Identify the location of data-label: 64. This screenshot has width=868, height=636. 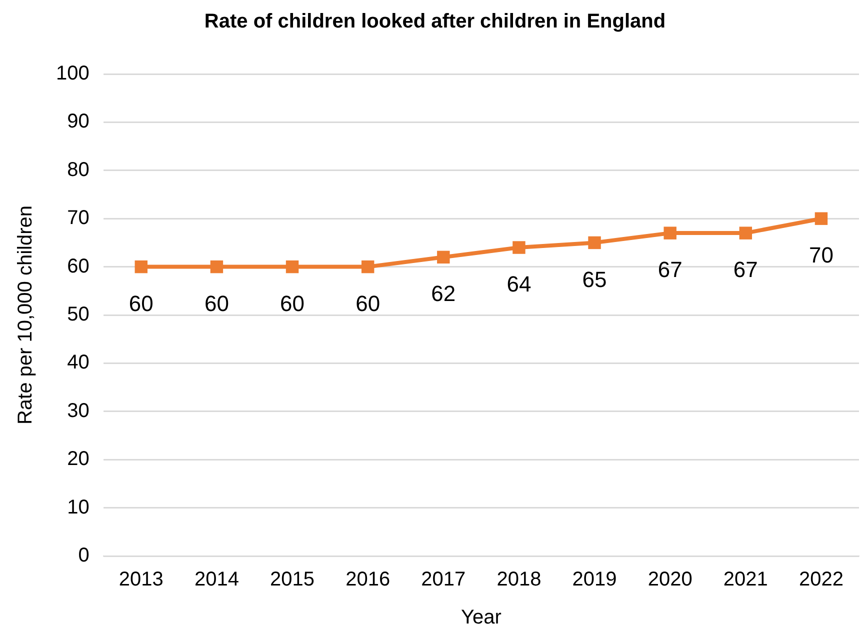
(519, 284).